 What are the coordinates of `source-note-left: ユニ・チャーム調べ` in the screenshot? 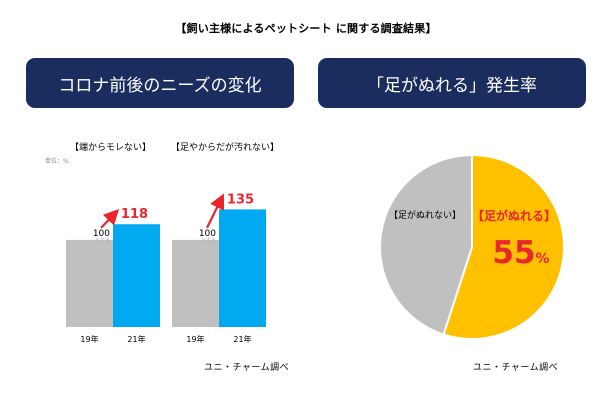 It's located at (247, 368).